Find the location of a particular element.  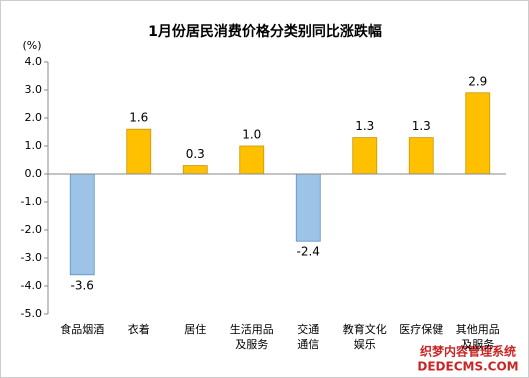

y-tick-label: -5.0 is located at coordinates (31, 313).